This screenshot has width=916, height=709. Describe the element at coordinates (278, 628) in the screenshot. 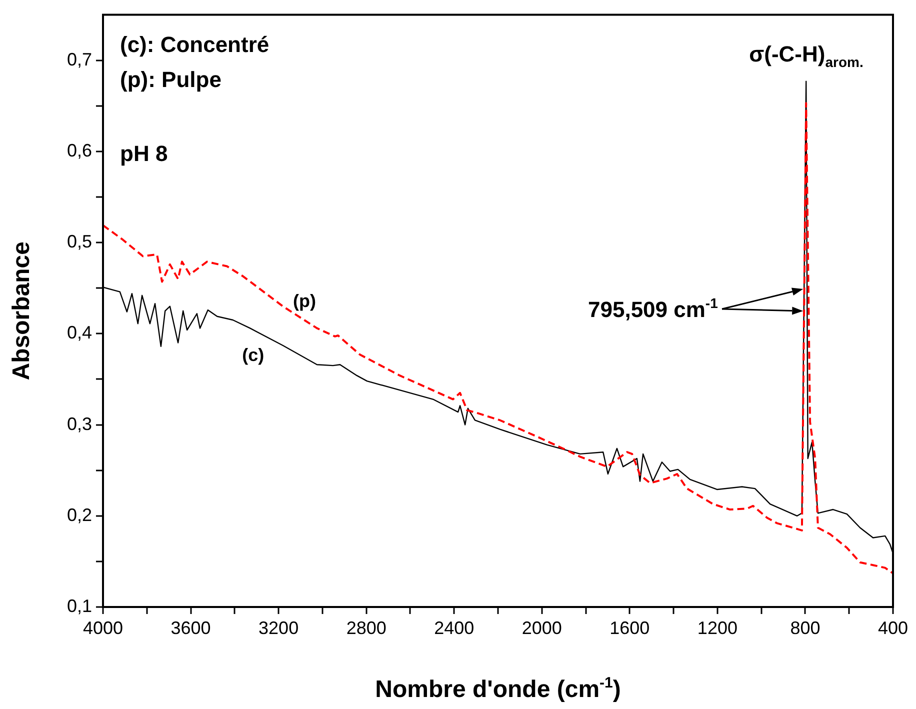

I see `x-tick-label: 3200` at that location.